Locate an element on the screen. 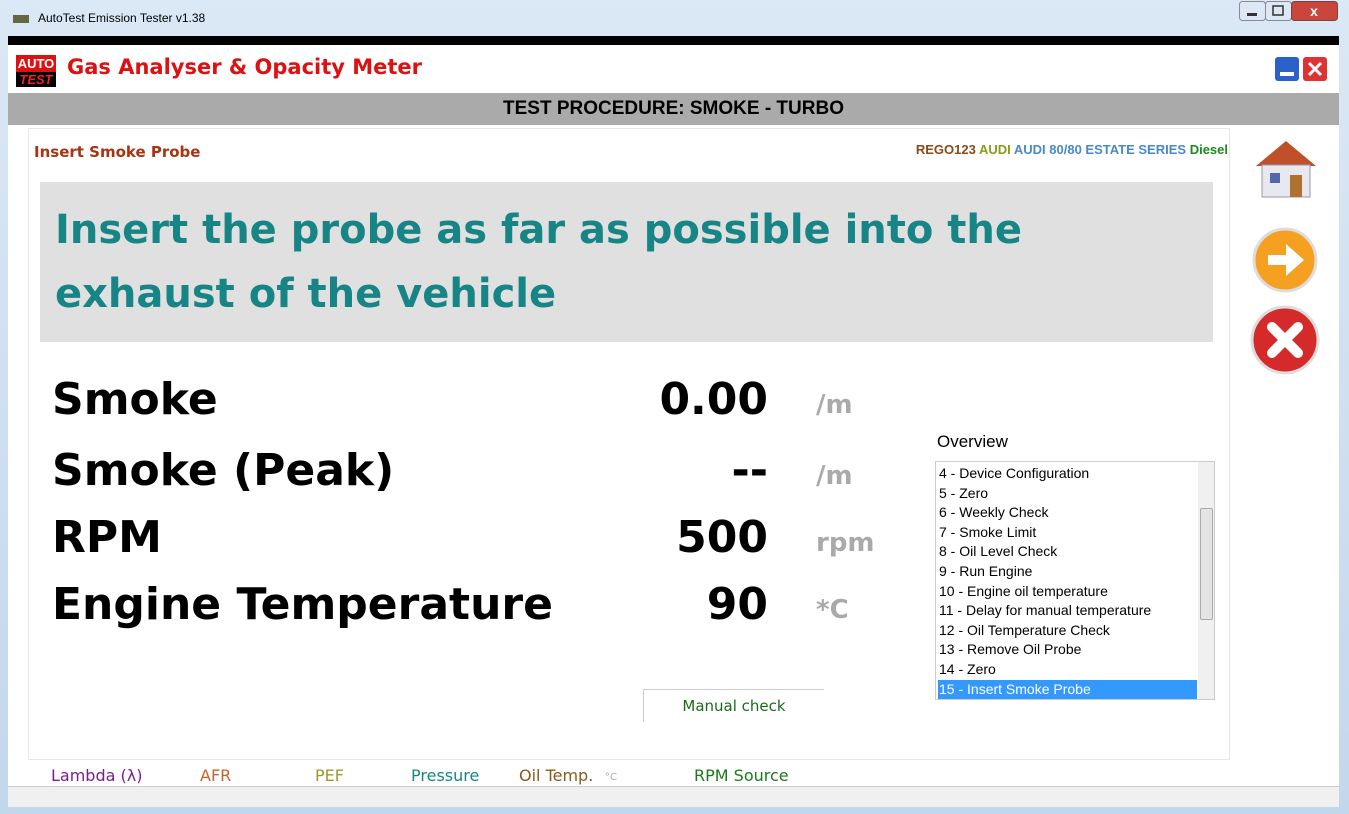 The image size is (1349, 814). reading-unit: *C is located at coordinates (832, 610).